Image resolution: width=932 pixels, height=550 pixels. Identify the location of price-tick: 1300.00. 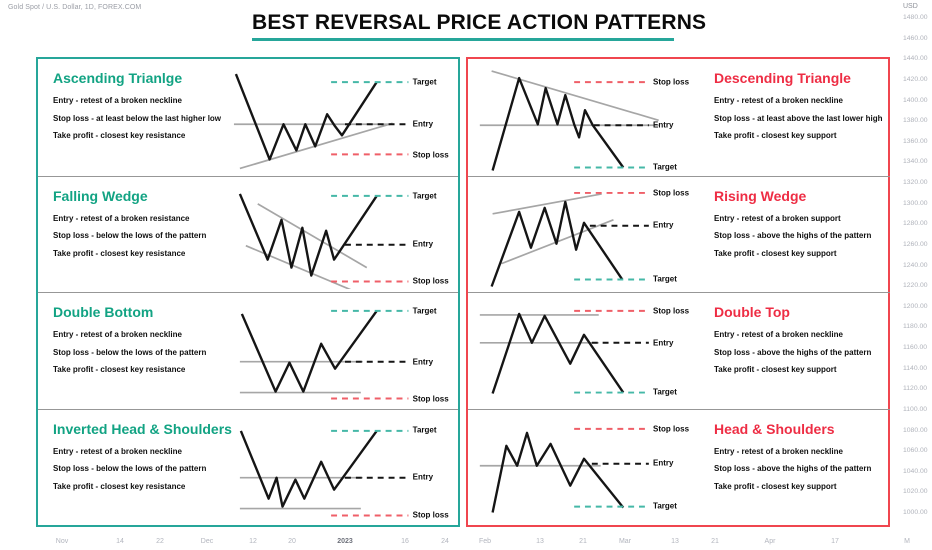
(915, 203).